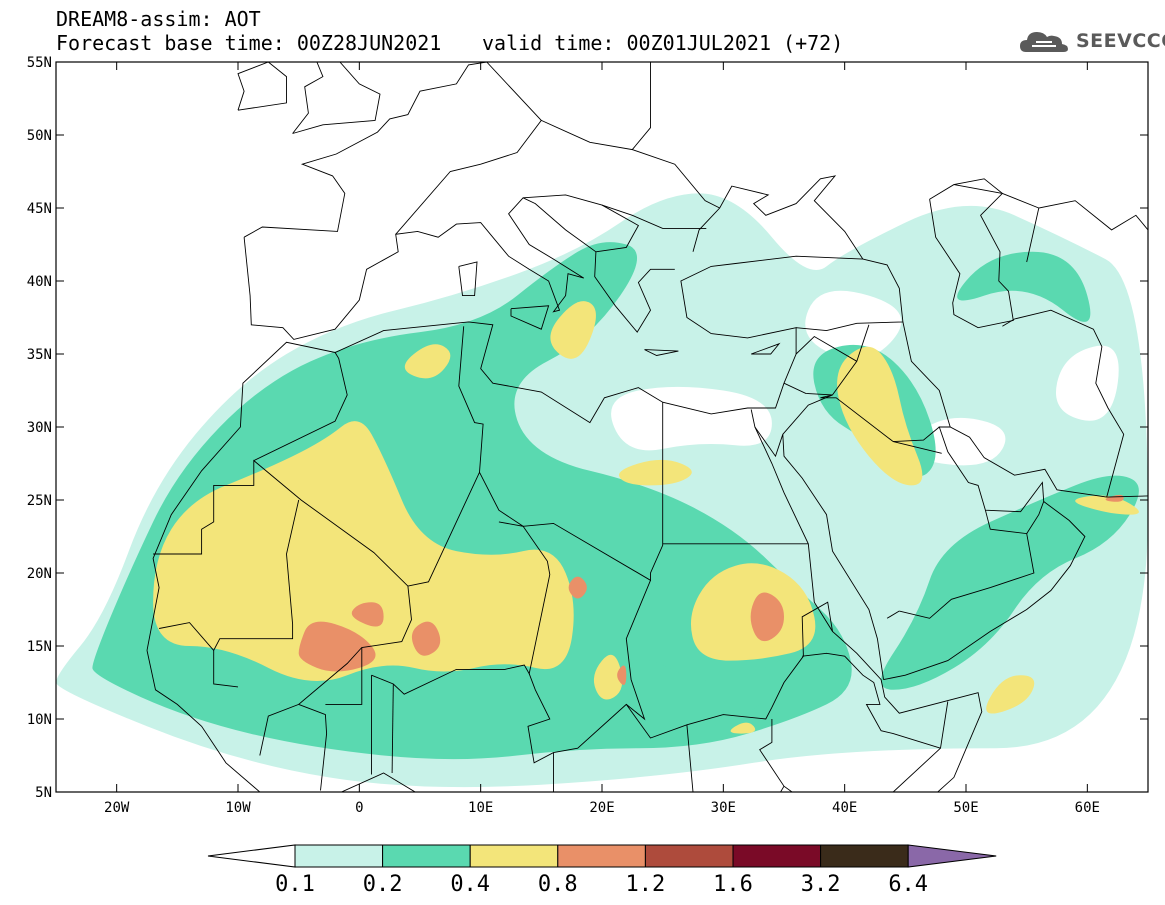  What do you see at coordinates (238, 808) in the screenshot?
I see `lon-tick-label: 10W` at bounding box center [238, 808].